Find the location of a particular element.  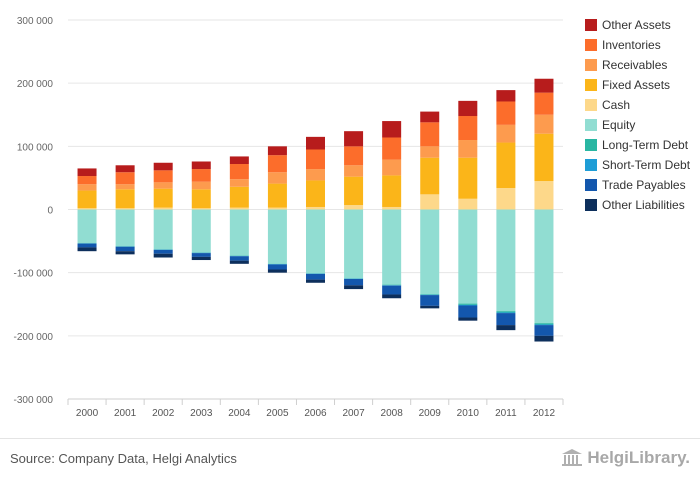

legend-label: Long-Term Debt is located at coordinates (645, 145).